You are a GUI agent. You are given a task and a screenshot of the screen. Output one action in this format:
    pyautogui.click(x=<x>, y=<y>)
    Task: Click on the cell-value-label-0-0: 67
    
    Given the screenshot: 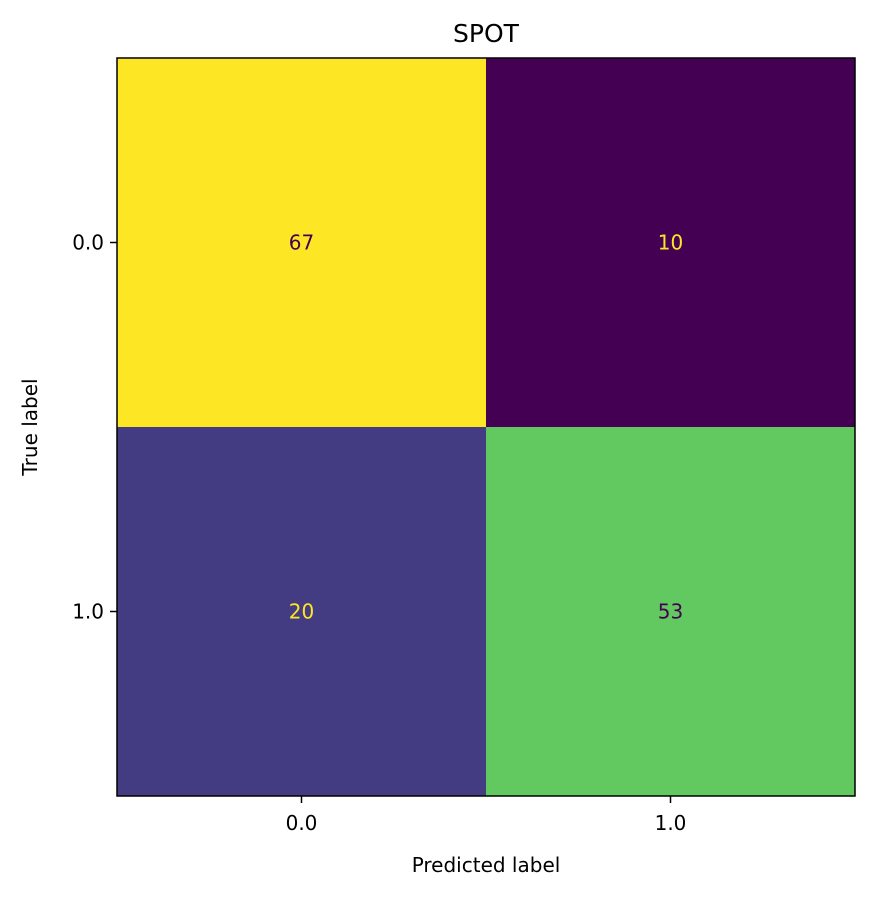 What is the action you would take?
    pyautogui.click(x=301, y=243)
    